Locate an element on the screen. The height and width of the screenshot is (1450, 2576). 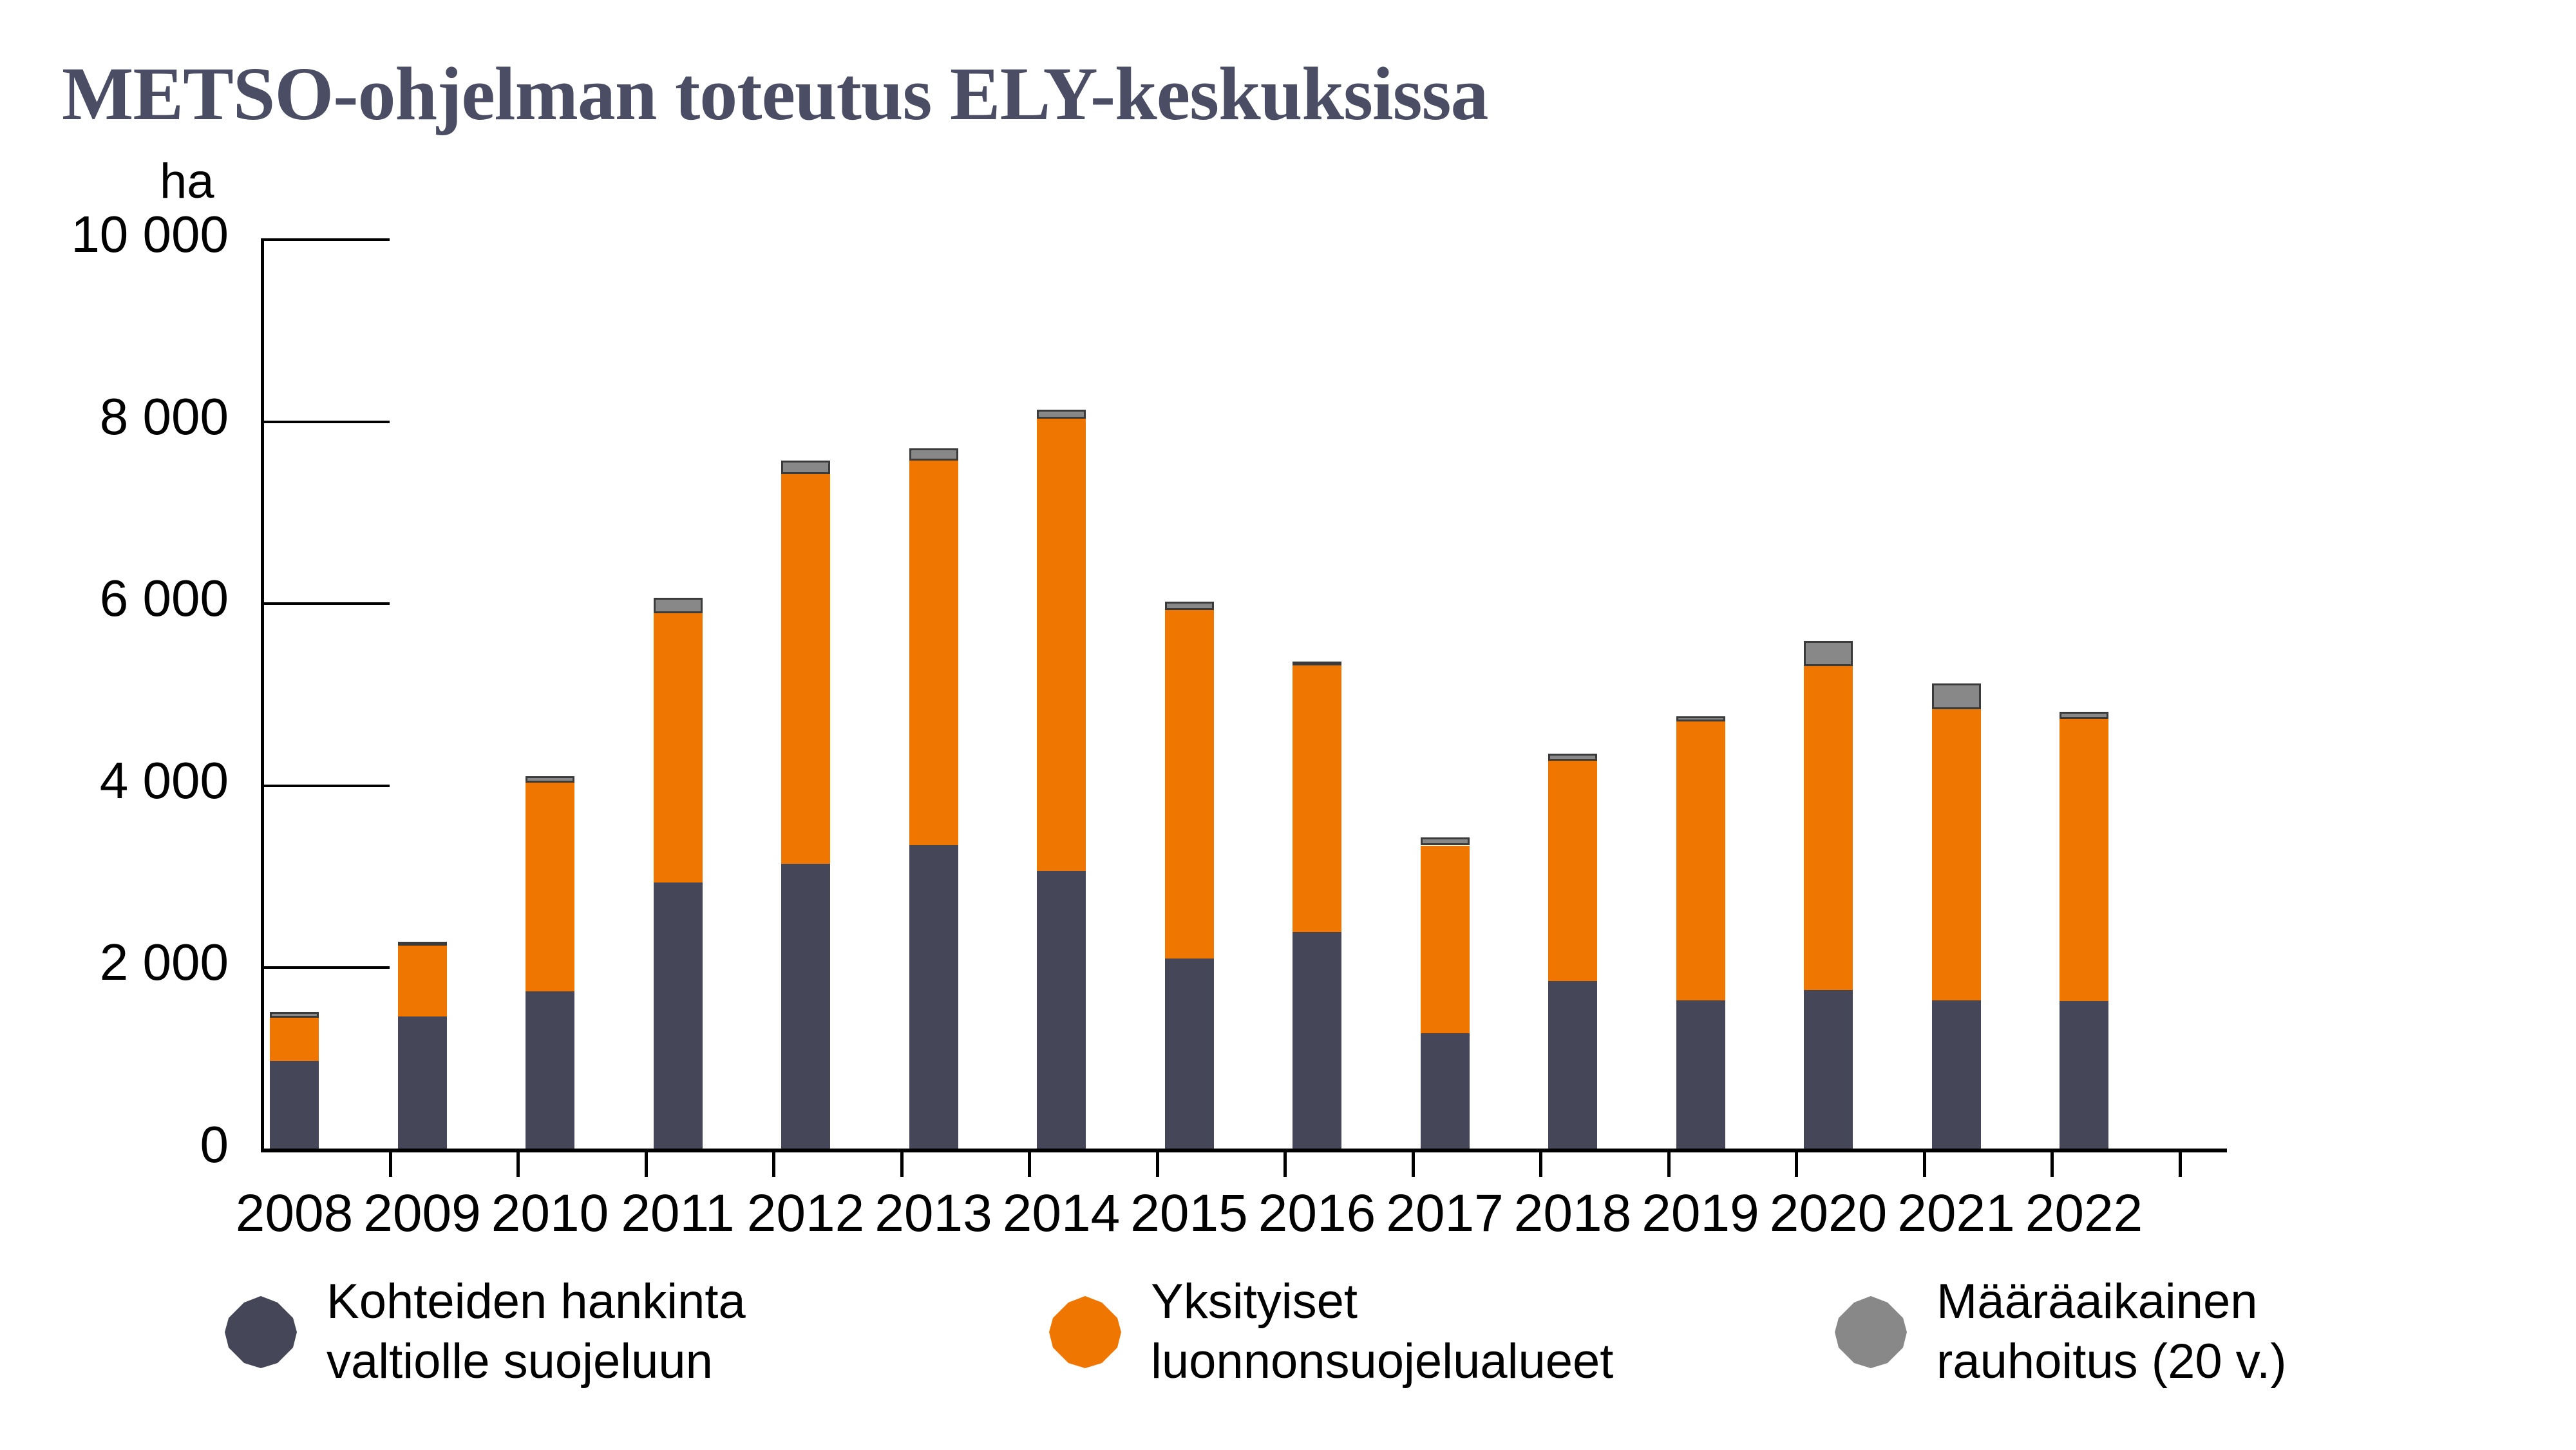
y-tick-label: 4 000 is located at coordinates (164, 780).